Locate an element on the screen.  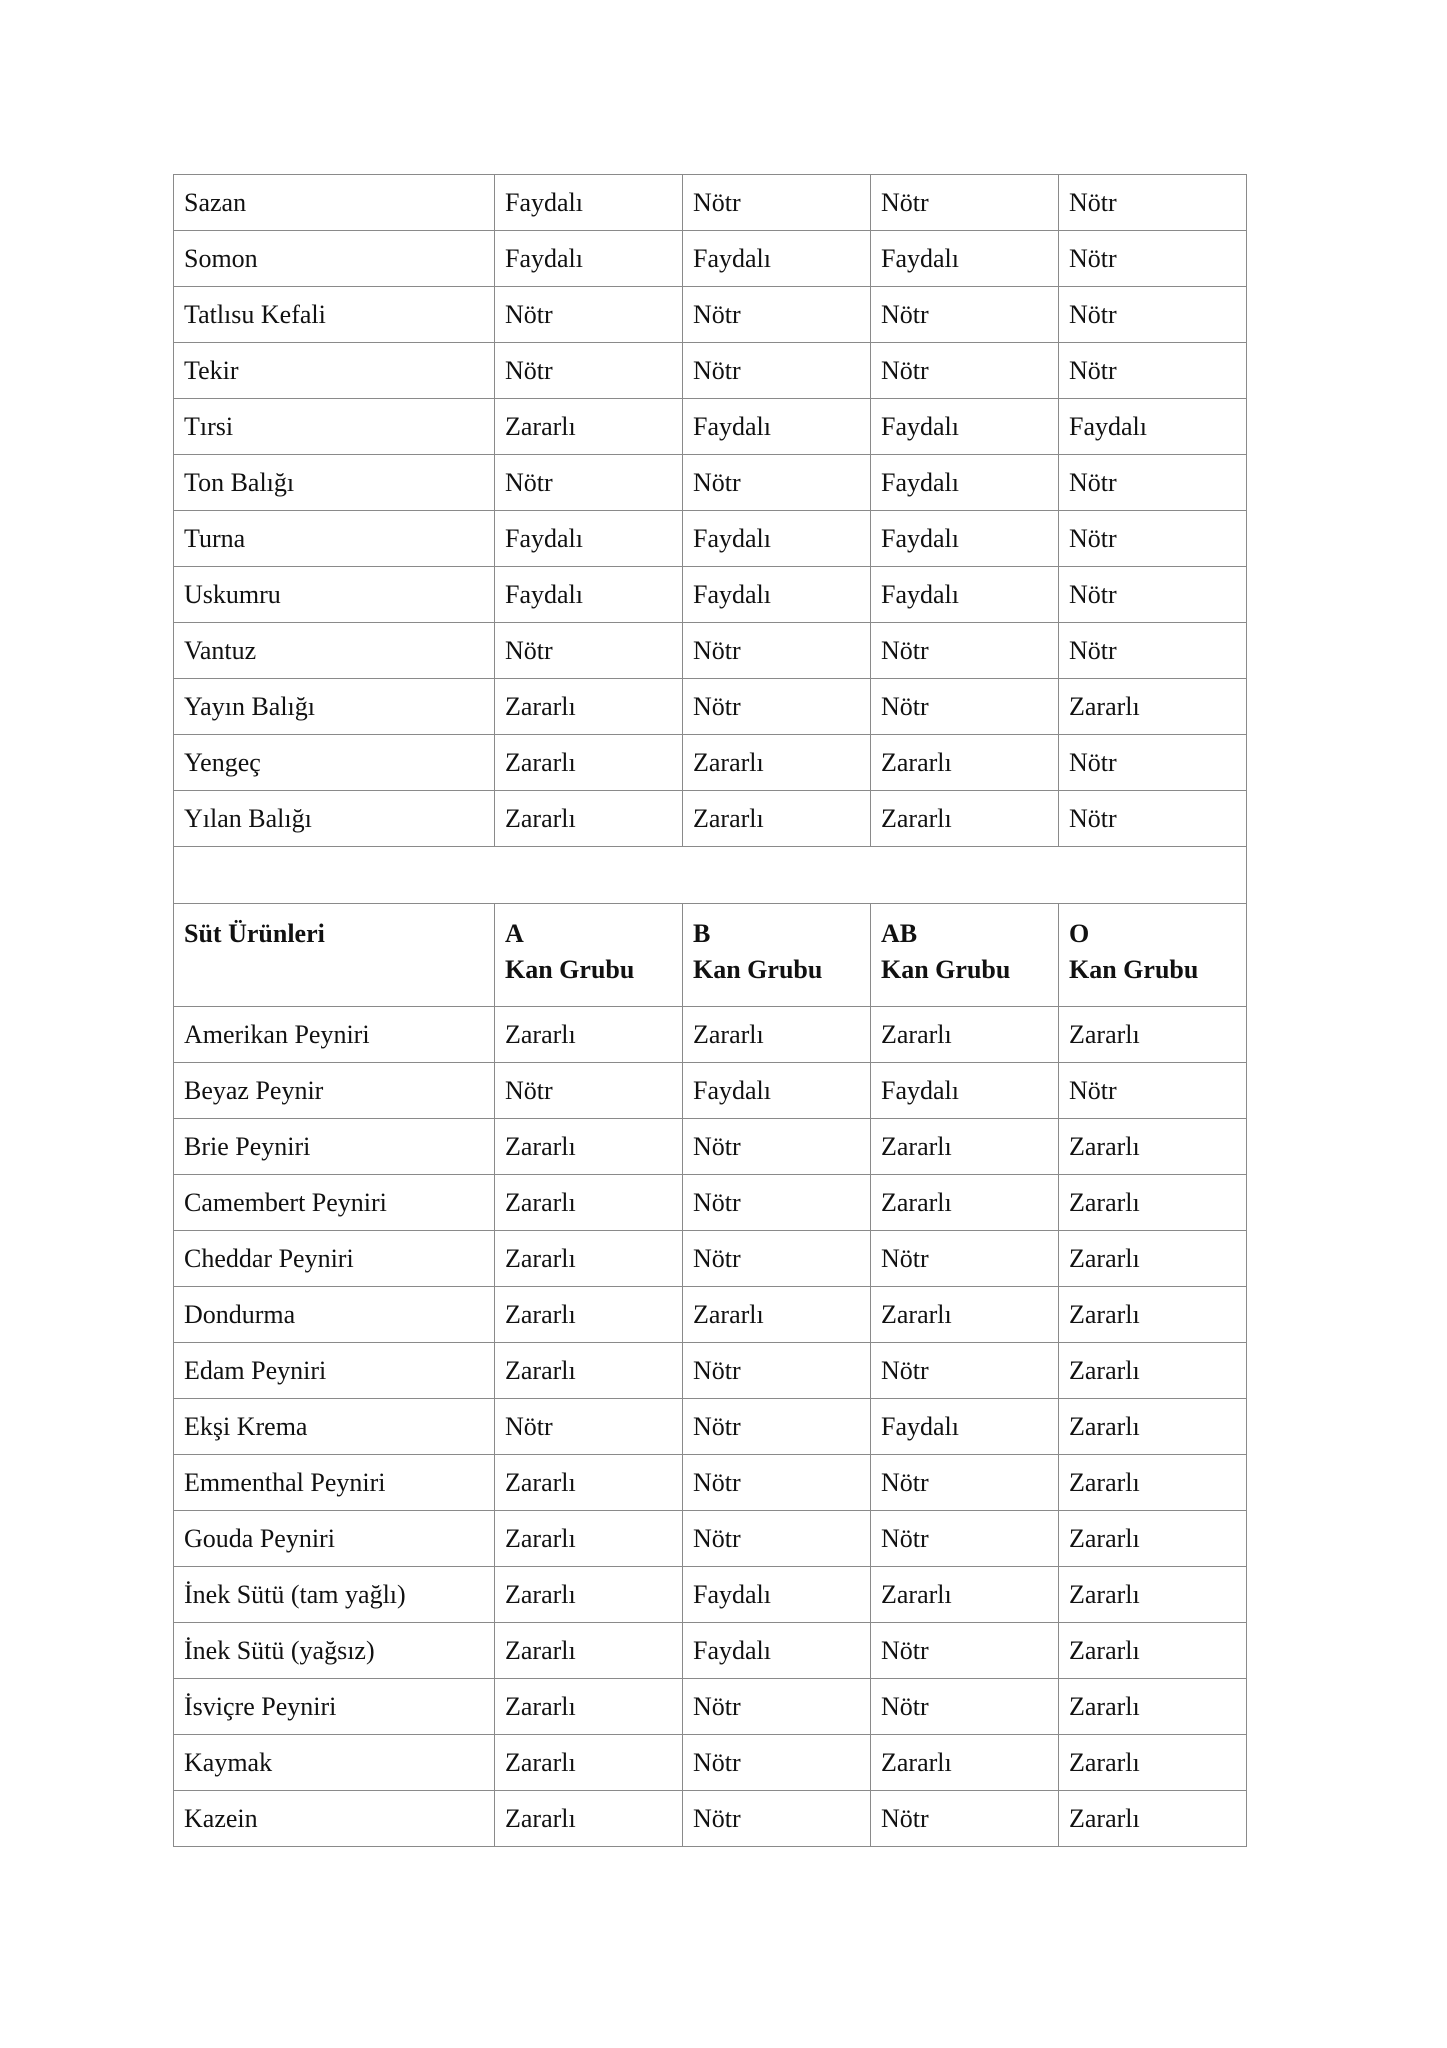
food-name-cell: Dondurma is located at coordinates (334, 1314).